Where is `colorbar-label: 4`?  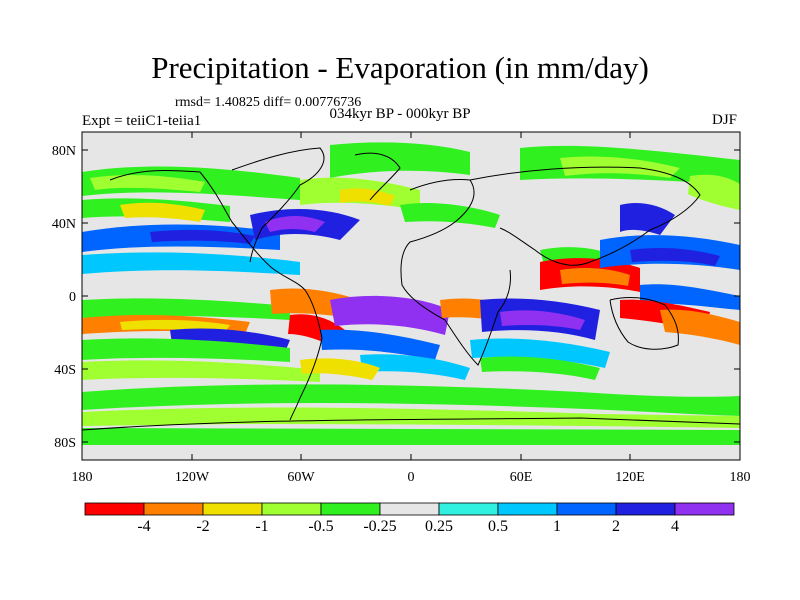 colorbar-label: 4 is located at coordinates (675, 526).